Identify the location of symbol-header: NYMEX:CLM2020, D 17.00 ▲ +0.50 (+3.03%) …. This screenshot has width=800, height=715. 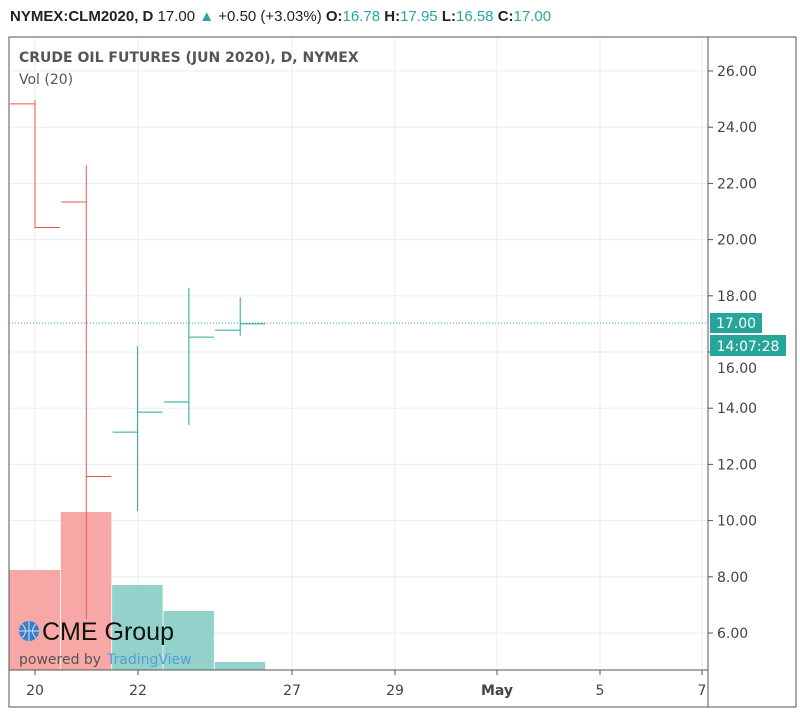
(280, 16).